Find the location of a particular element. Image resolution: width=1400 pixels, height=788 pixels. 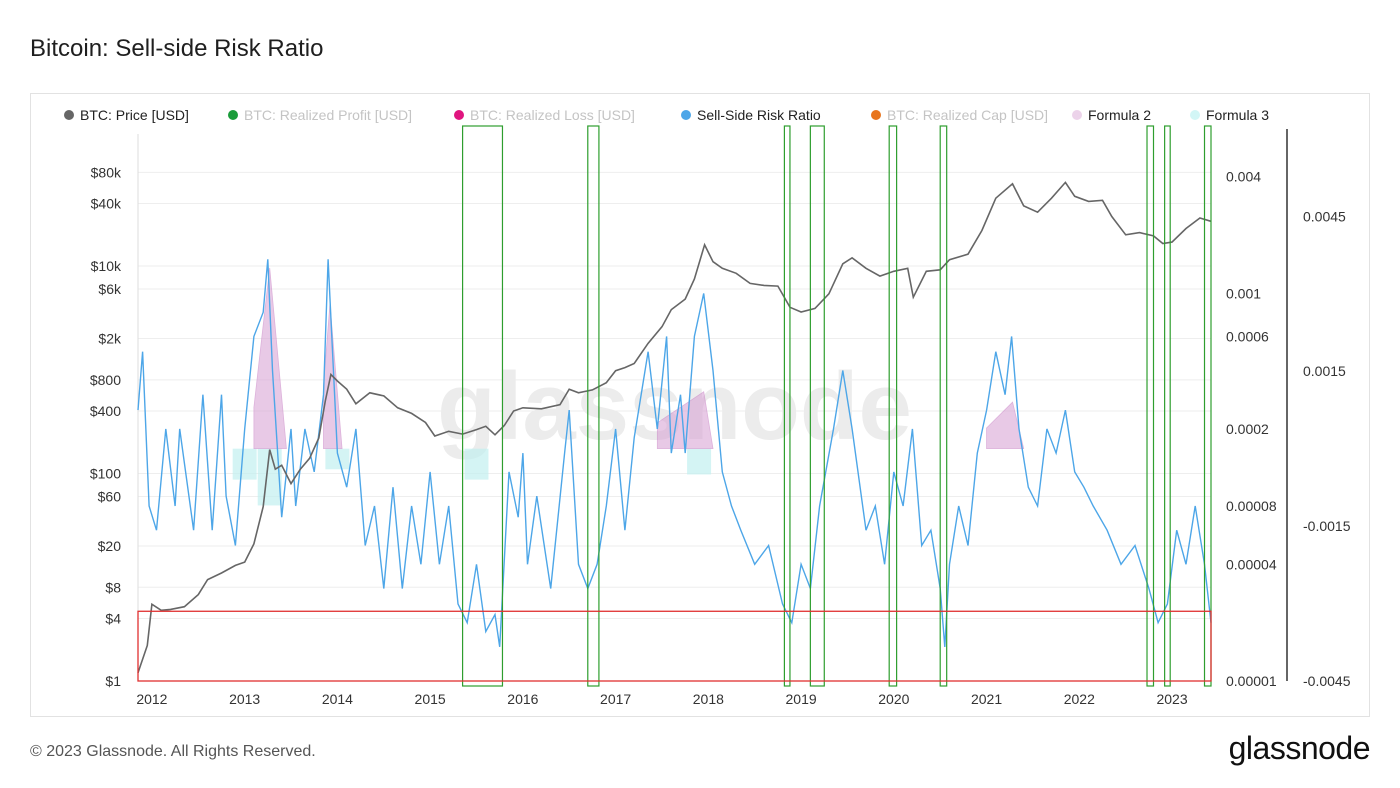

y-right-tick-label: 0.00004 is located at coordinates (1251, 564).